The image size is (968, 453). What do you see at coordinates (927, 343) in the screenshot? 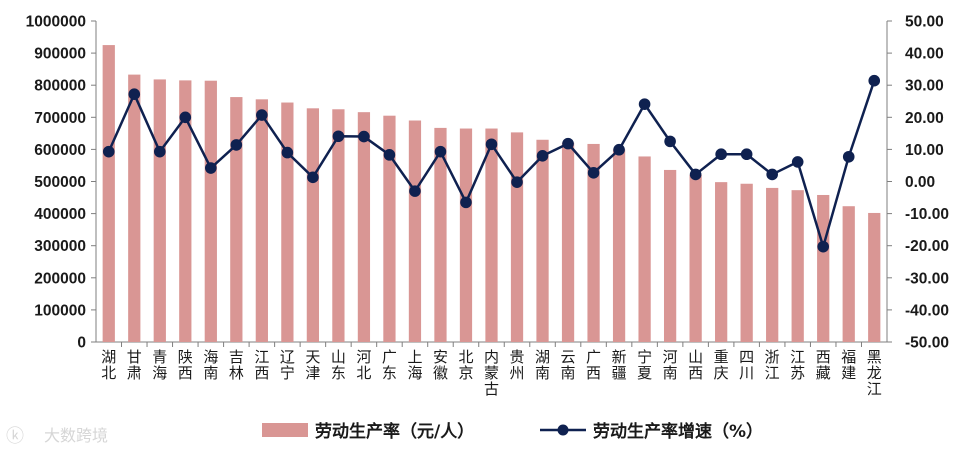
I see `right-tick-label: -50.00` at bounding box center [927, 343].